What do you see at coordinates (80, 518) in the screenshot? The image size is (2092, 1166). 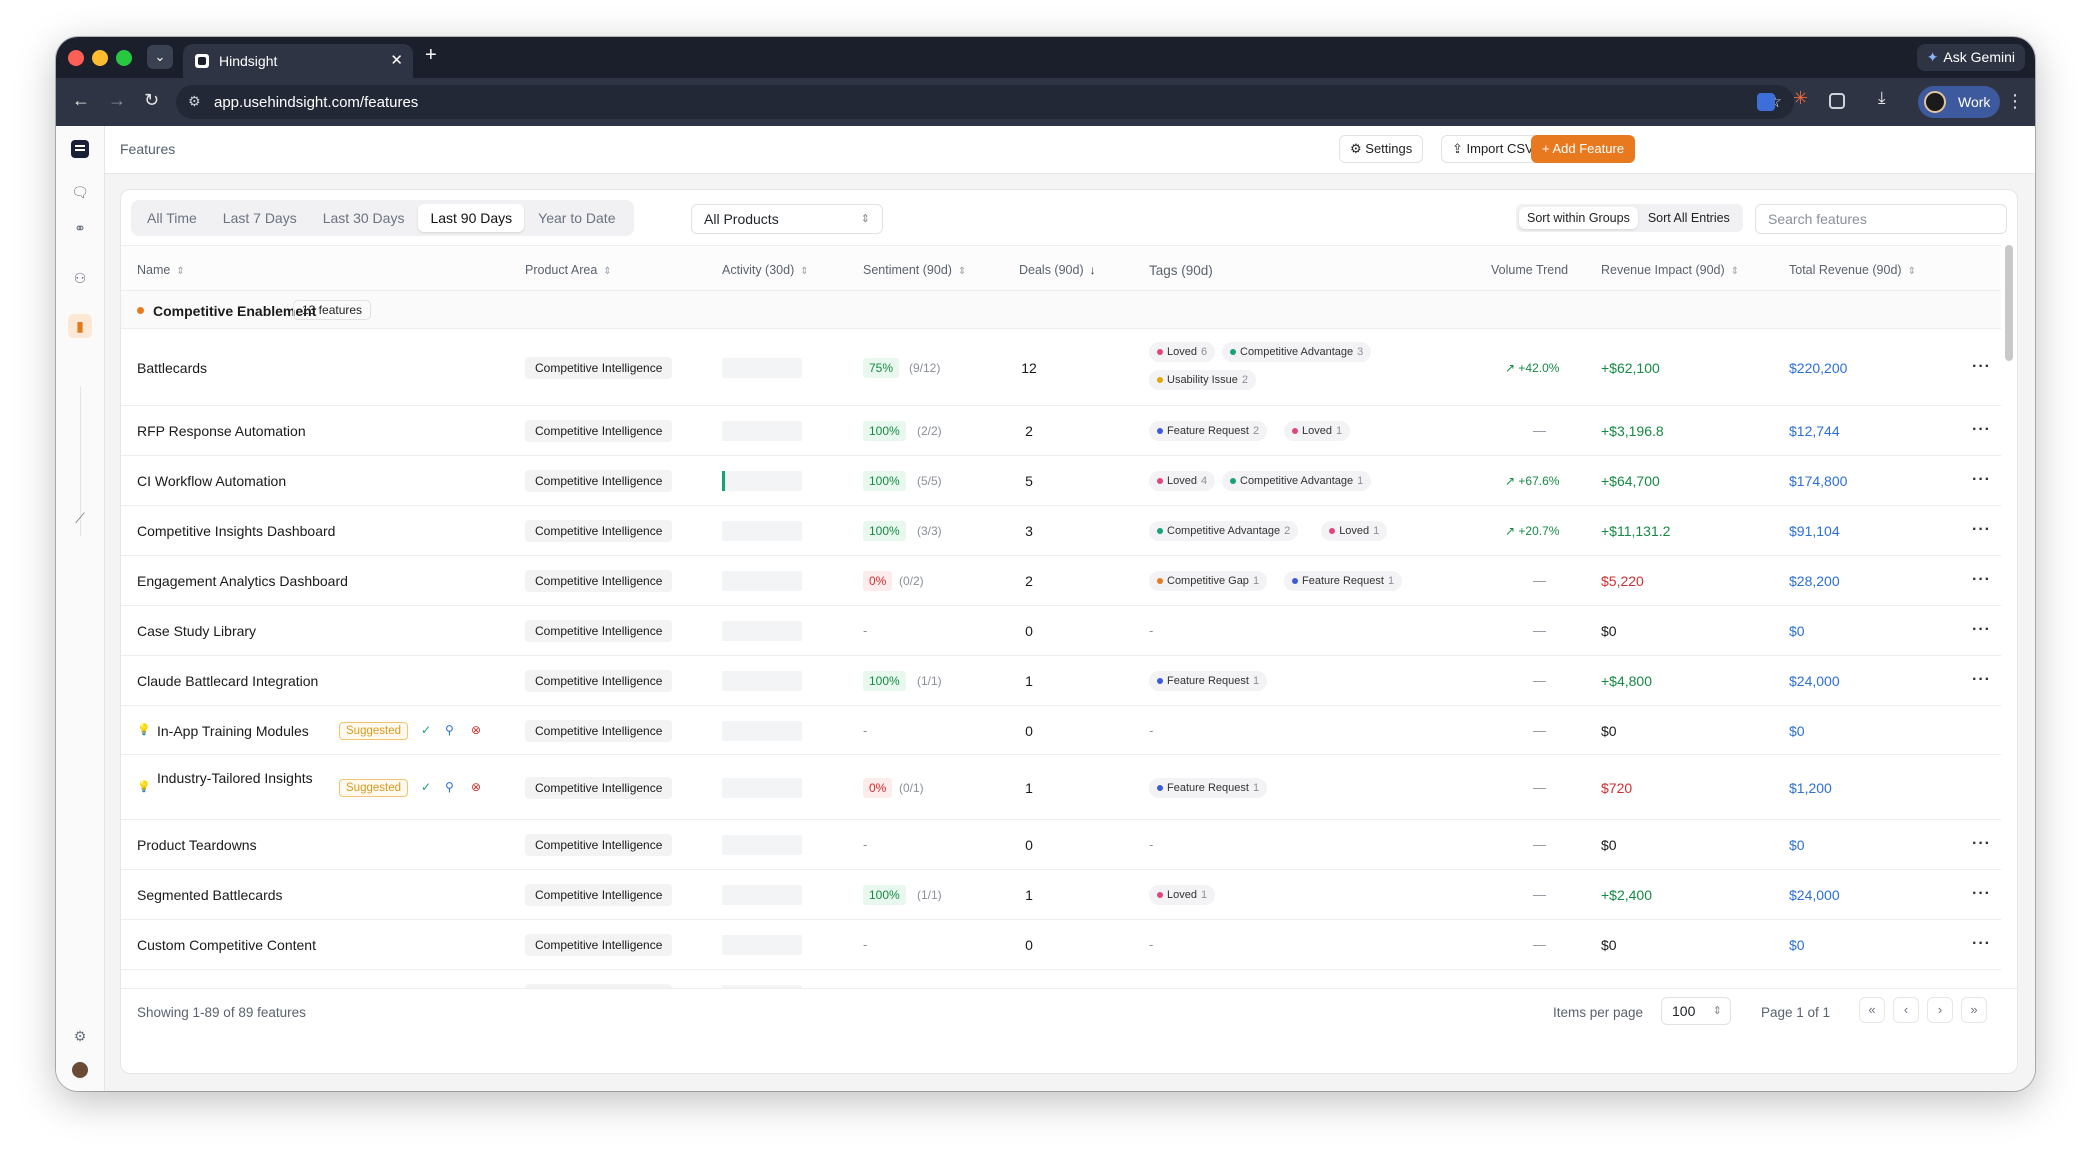 I see `trend-chart-icon: ⟋` at bounding box center [80, 518].